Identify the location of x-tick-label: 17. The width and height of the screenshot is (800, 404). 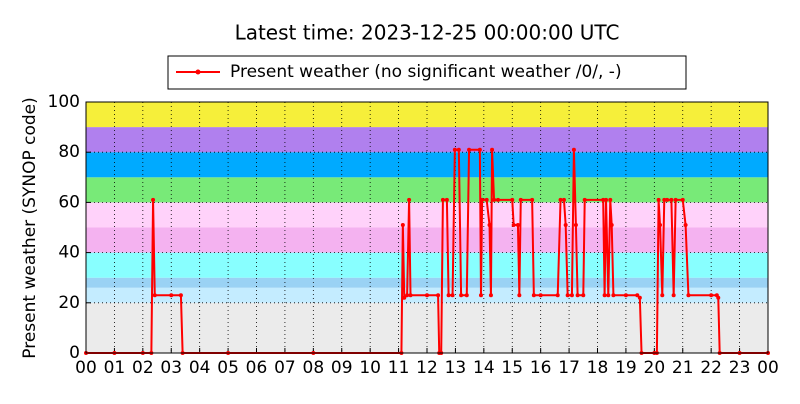
(569, 368).